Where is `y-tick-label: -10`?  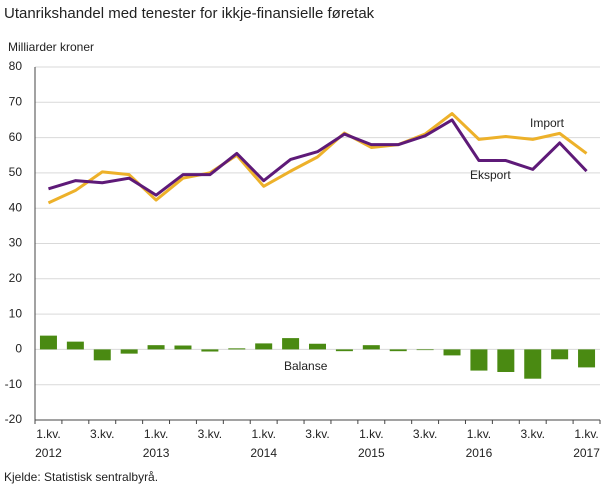
y-tick-label: -10 is located at coordinates (14, 384).